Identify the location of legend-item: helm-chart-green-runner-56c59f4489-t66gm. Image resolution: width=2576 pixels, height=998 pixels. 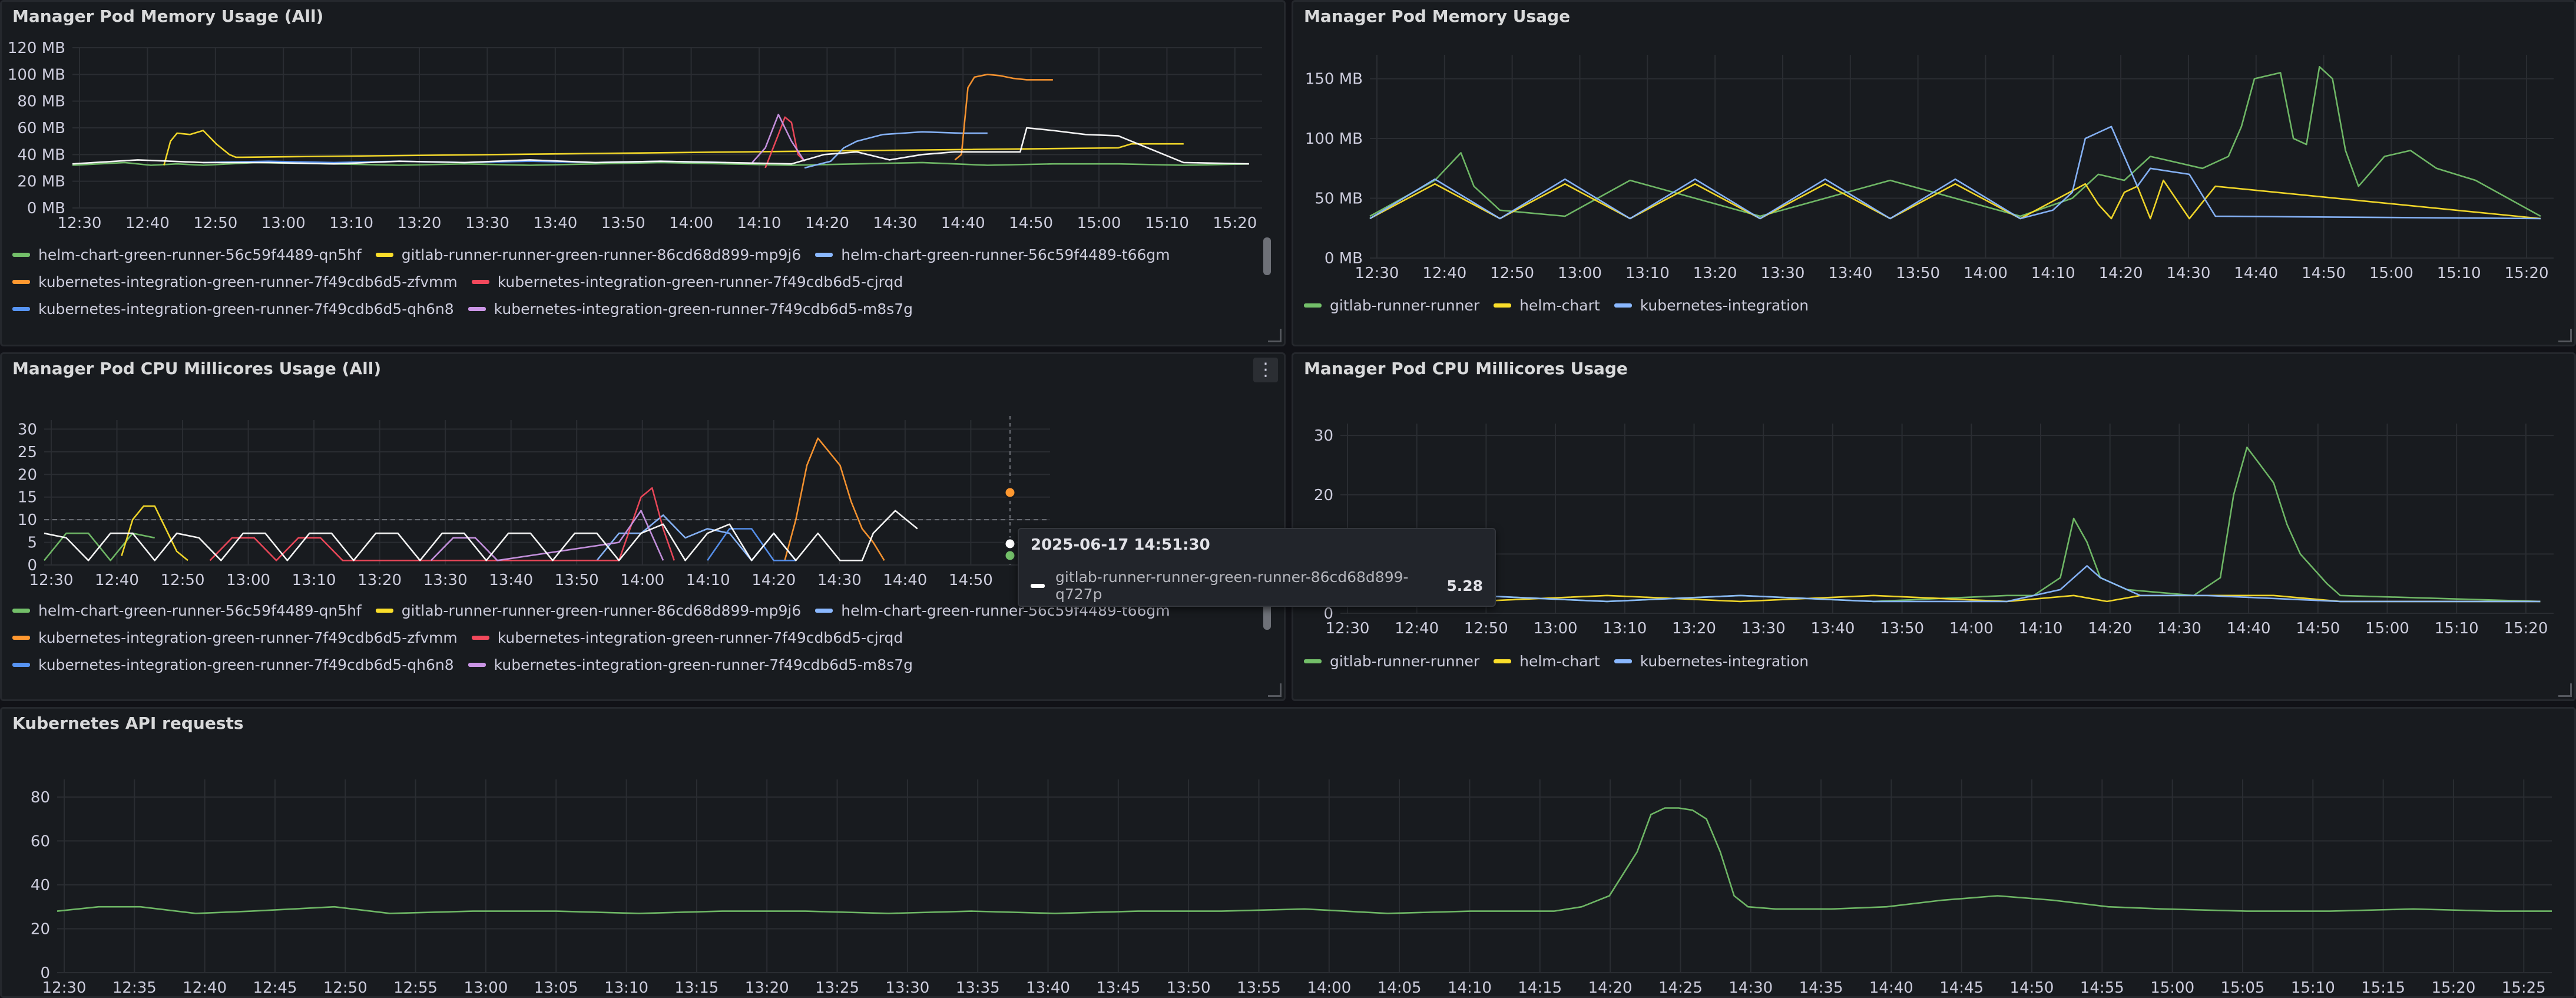
(992, 255).